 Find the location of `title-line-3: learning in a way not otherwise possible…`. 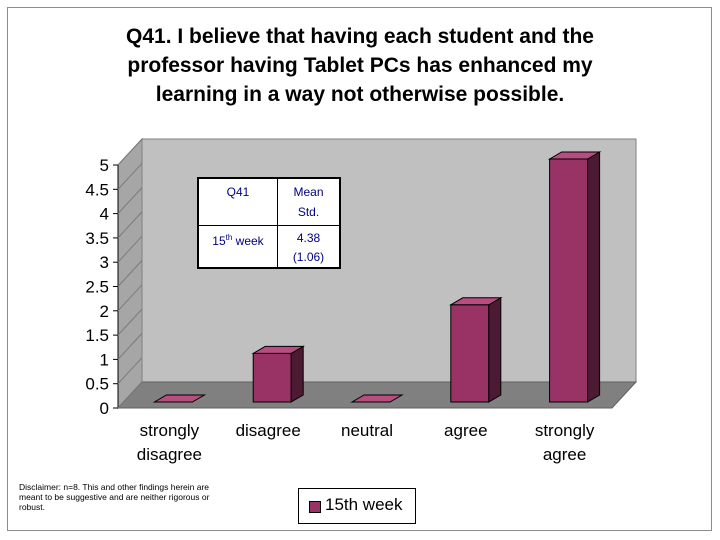

title-line-3: learning in a way not otherwise possible… is located at coordinates (360, 94).